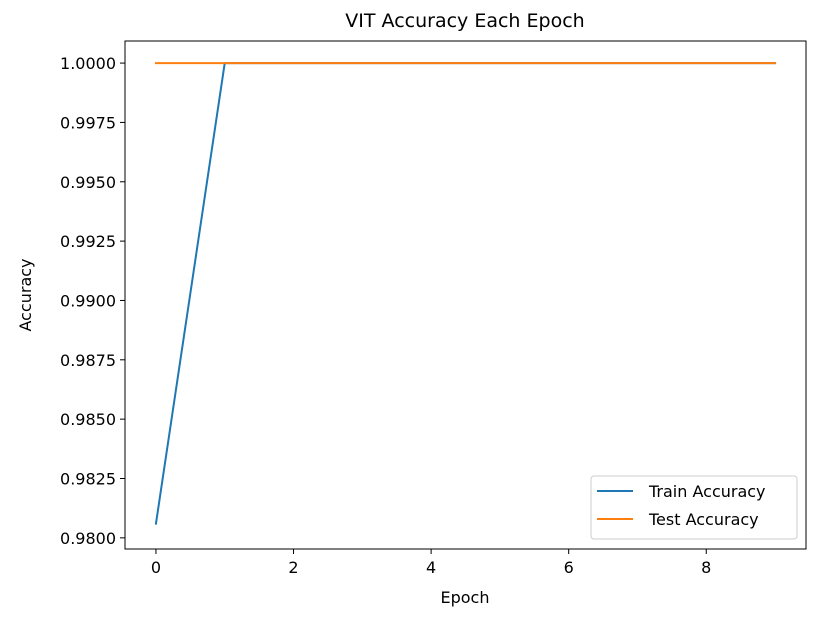 The image size is (822, 623). I want to click on y-tick-label: 0.9825, so click(88, 478).